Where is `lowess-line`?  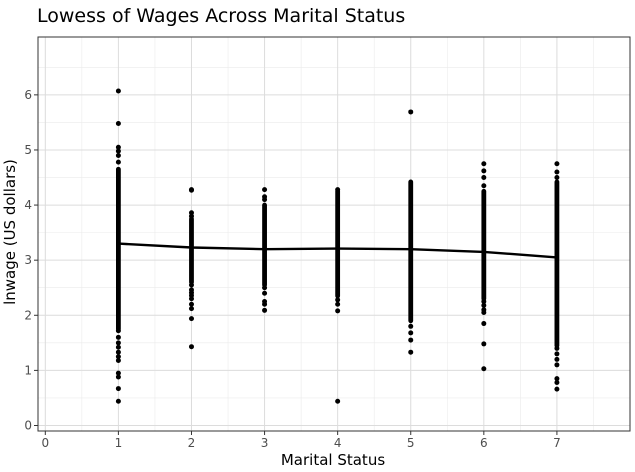 lowess-line is located at coordinates (337, 250).